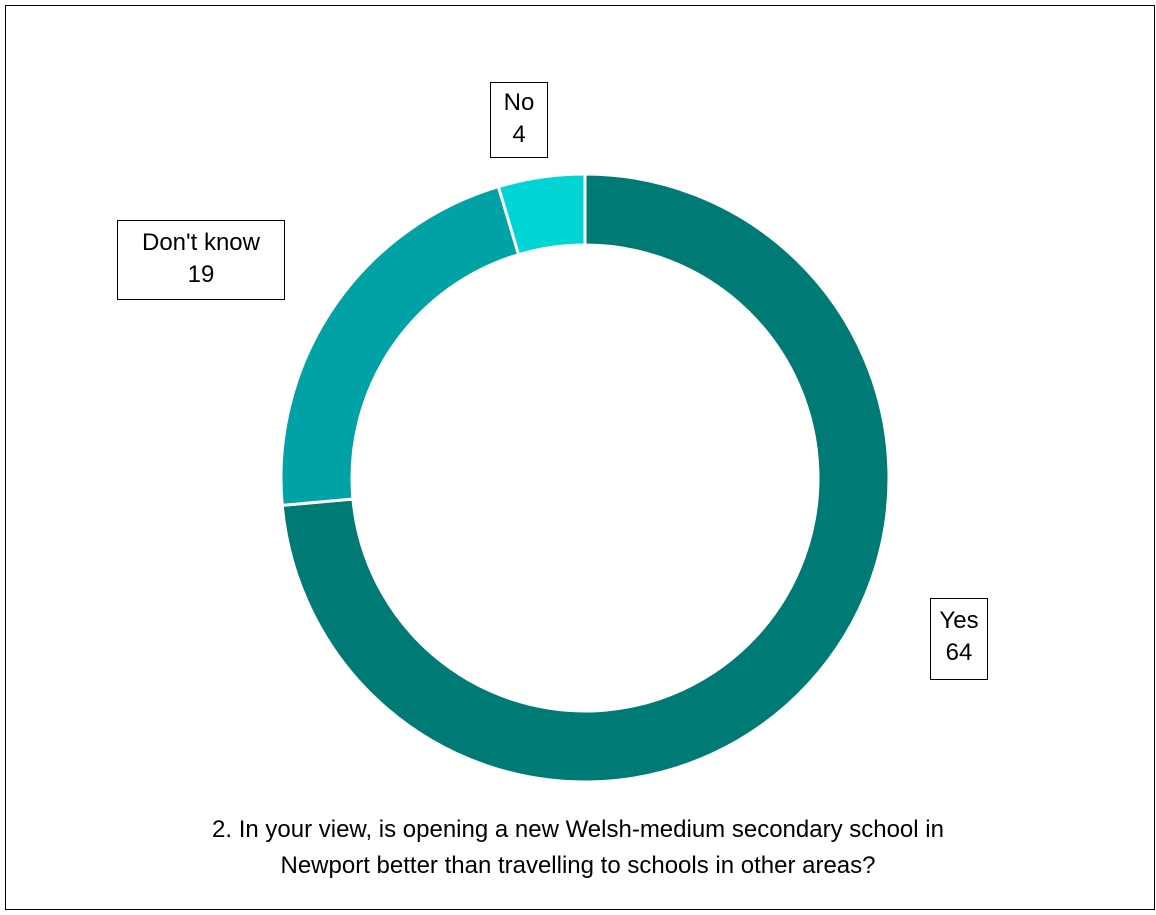 This screenshot has height=915, width=1156. I want to click on donut-slice-don-t-know, so click(400, 346).